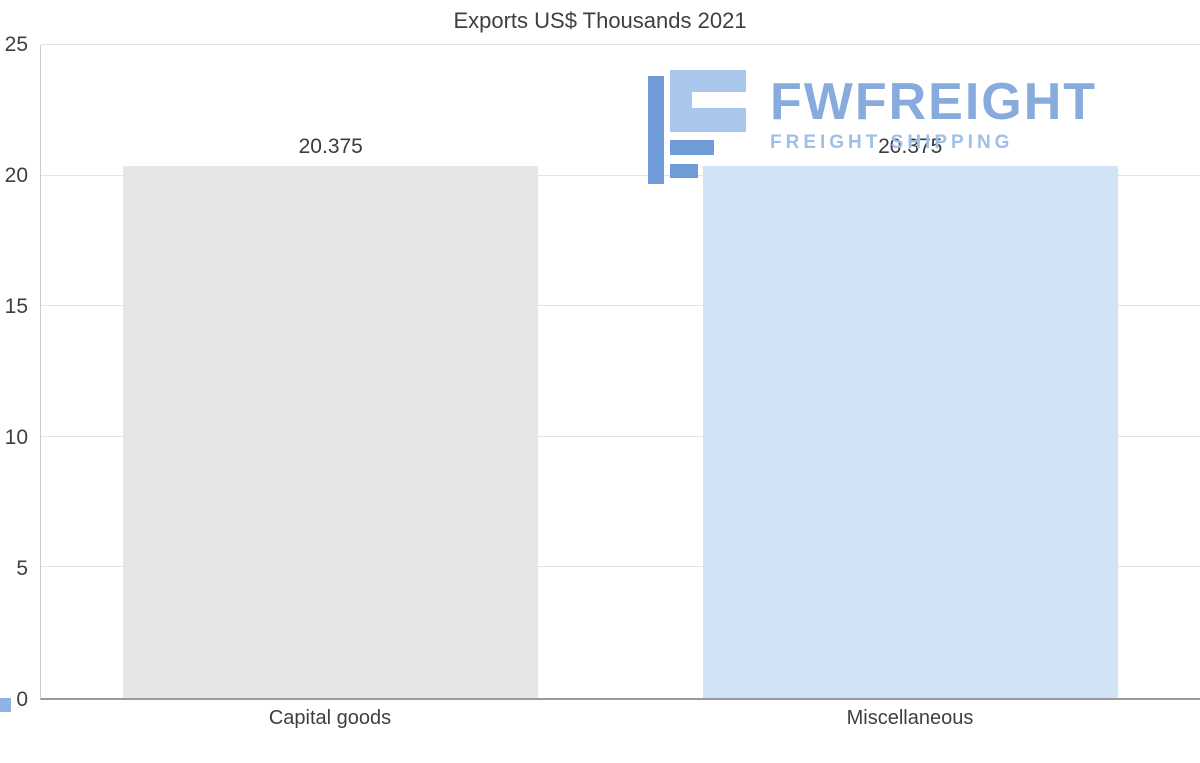  I want to click on chart-title: Exports US$ Thousands 2021, so click(600, 20).